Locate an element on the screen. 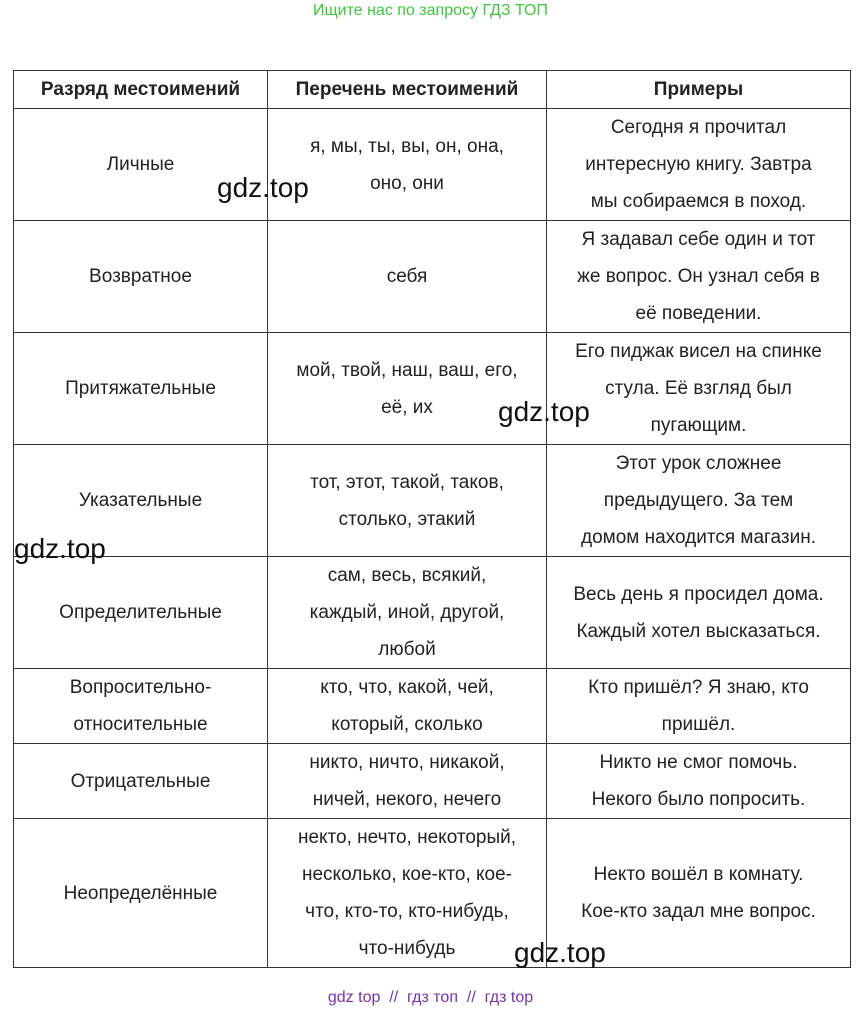 This screenshot has height=1014, width=861. cell-line: Некого было попросить. is located at coordinates (698, 799).